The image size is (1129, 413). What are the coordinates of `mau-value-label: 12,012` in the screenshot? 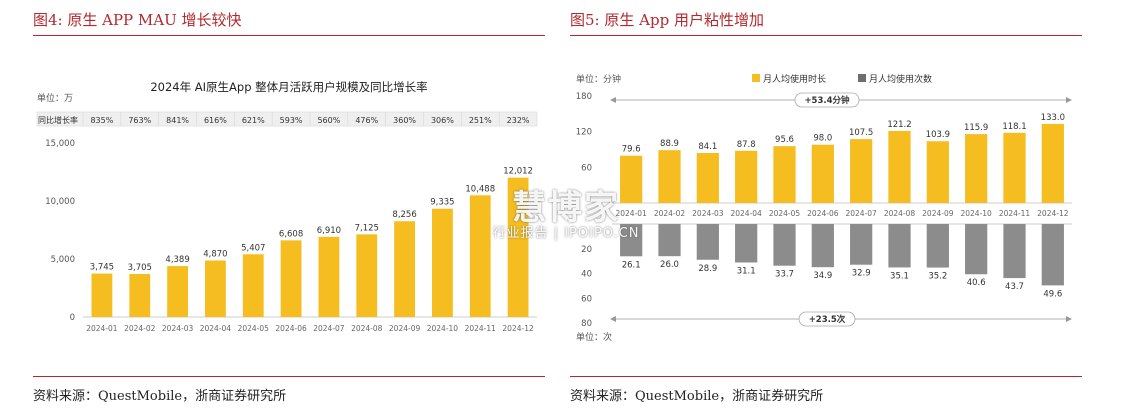 It's located at (518, 172).